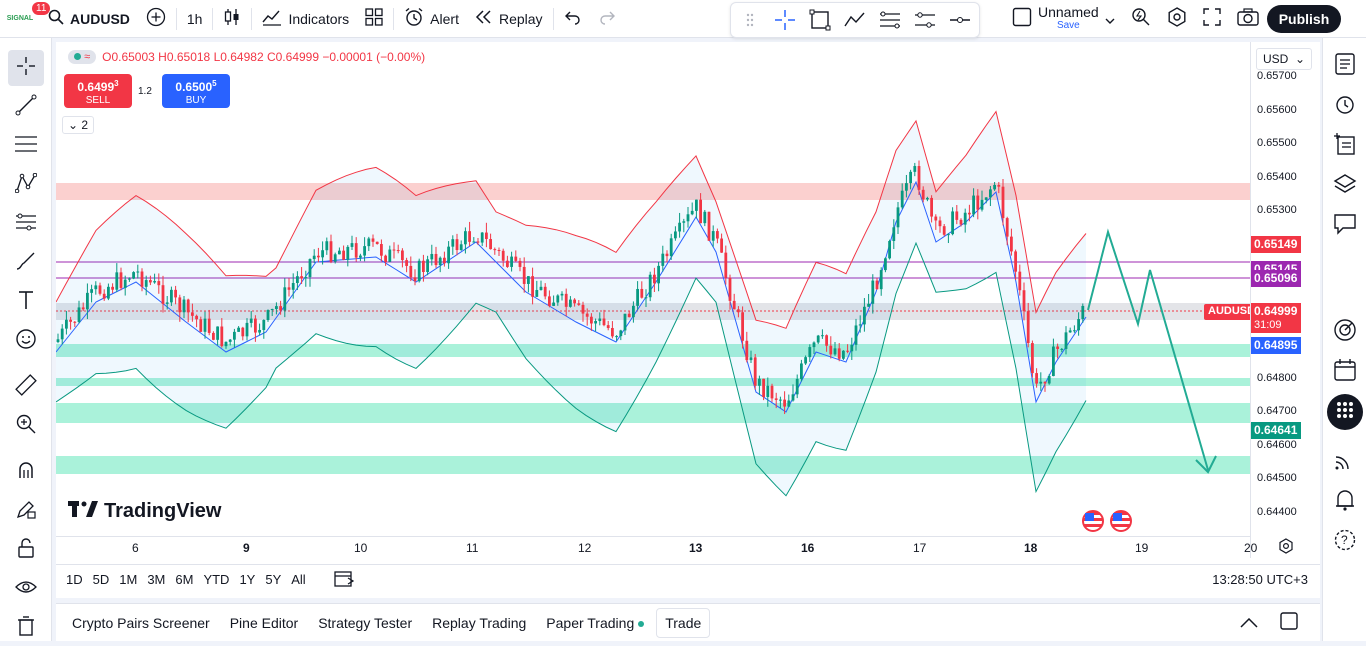 This screenshot has height=646, width=1366. I want to click on replay-button: Replay, so click(509, 19).